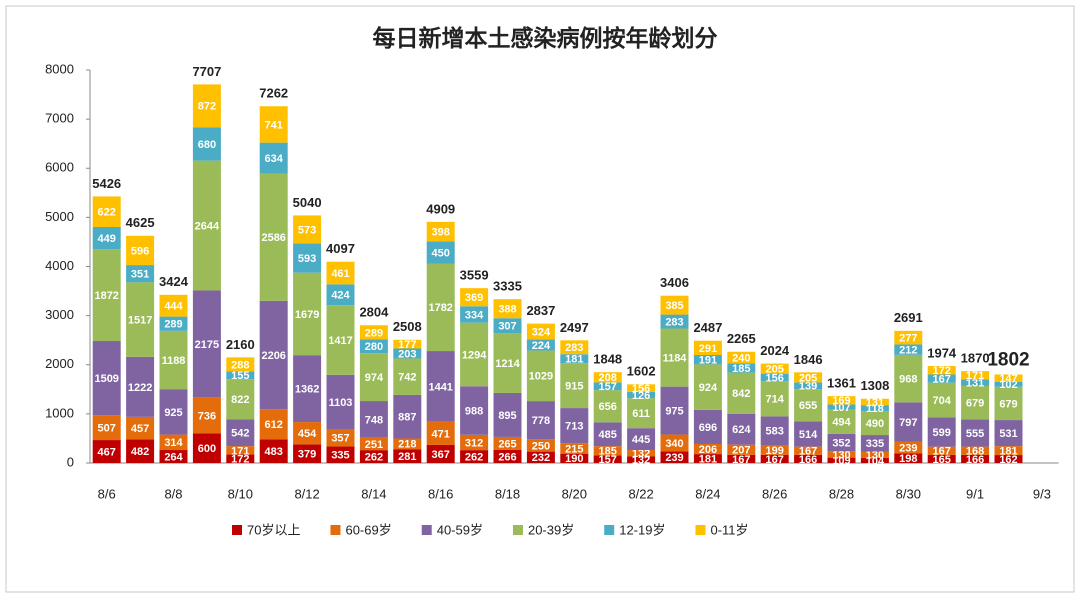 This screenshot has height=598, width=1080. Describe the element at coordinates (775, 350) in the screenshot. I see `total-label: 2024` at that location.